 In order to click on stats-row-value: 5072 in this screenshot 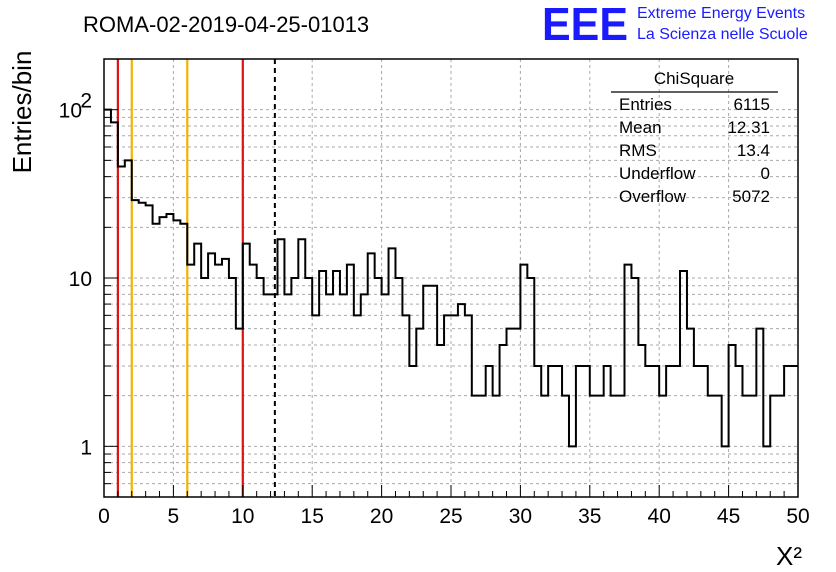, I will do `click(751, 196)`.